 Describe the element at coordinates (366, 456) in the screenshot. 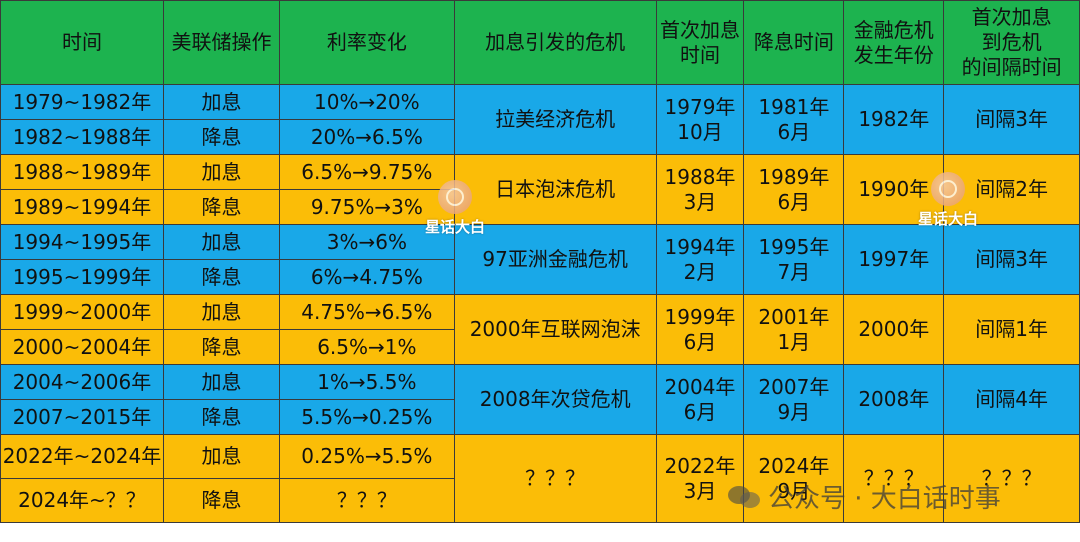

I see `rate-change-cell: 0.25%→5.5%` at that location.